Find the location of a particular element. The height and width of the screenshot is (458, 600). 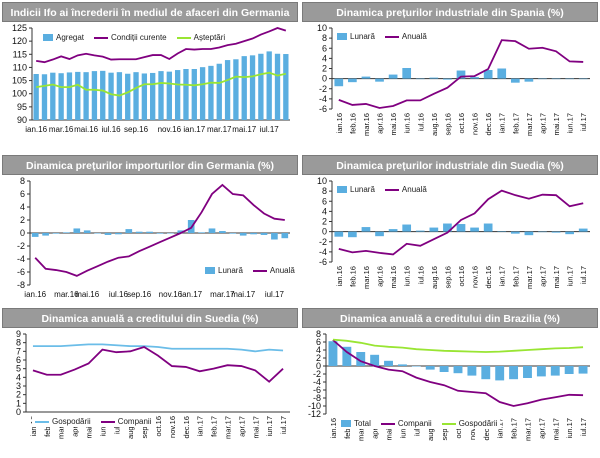

legend-item-asteptari: Așteptări is located at coordinates (200, 37).